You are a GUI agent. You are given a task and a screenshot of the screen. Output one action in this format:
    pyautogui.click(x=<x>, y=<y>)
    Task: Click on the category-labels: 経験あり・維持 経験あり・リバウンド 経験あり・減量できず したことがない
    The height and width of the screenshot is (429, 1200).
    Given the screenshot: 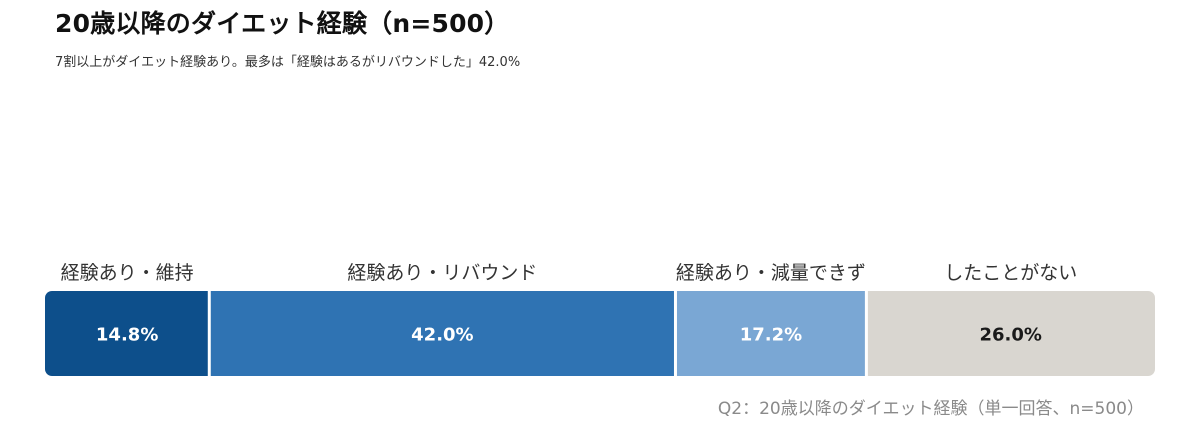 What is the action you would take?
    pyautogui.click(x=569, y=273)
    